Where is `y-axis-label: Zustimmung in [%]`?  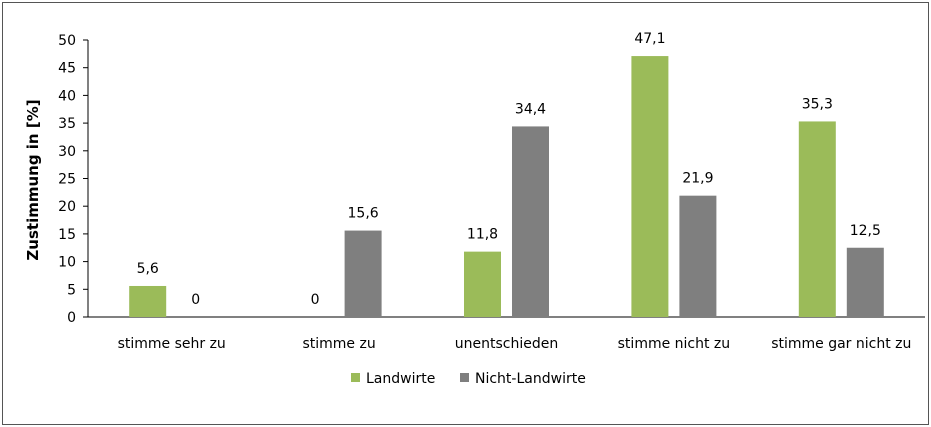 y-axis-label: Zustimmung in [%] is located at coordinates (33, 179).